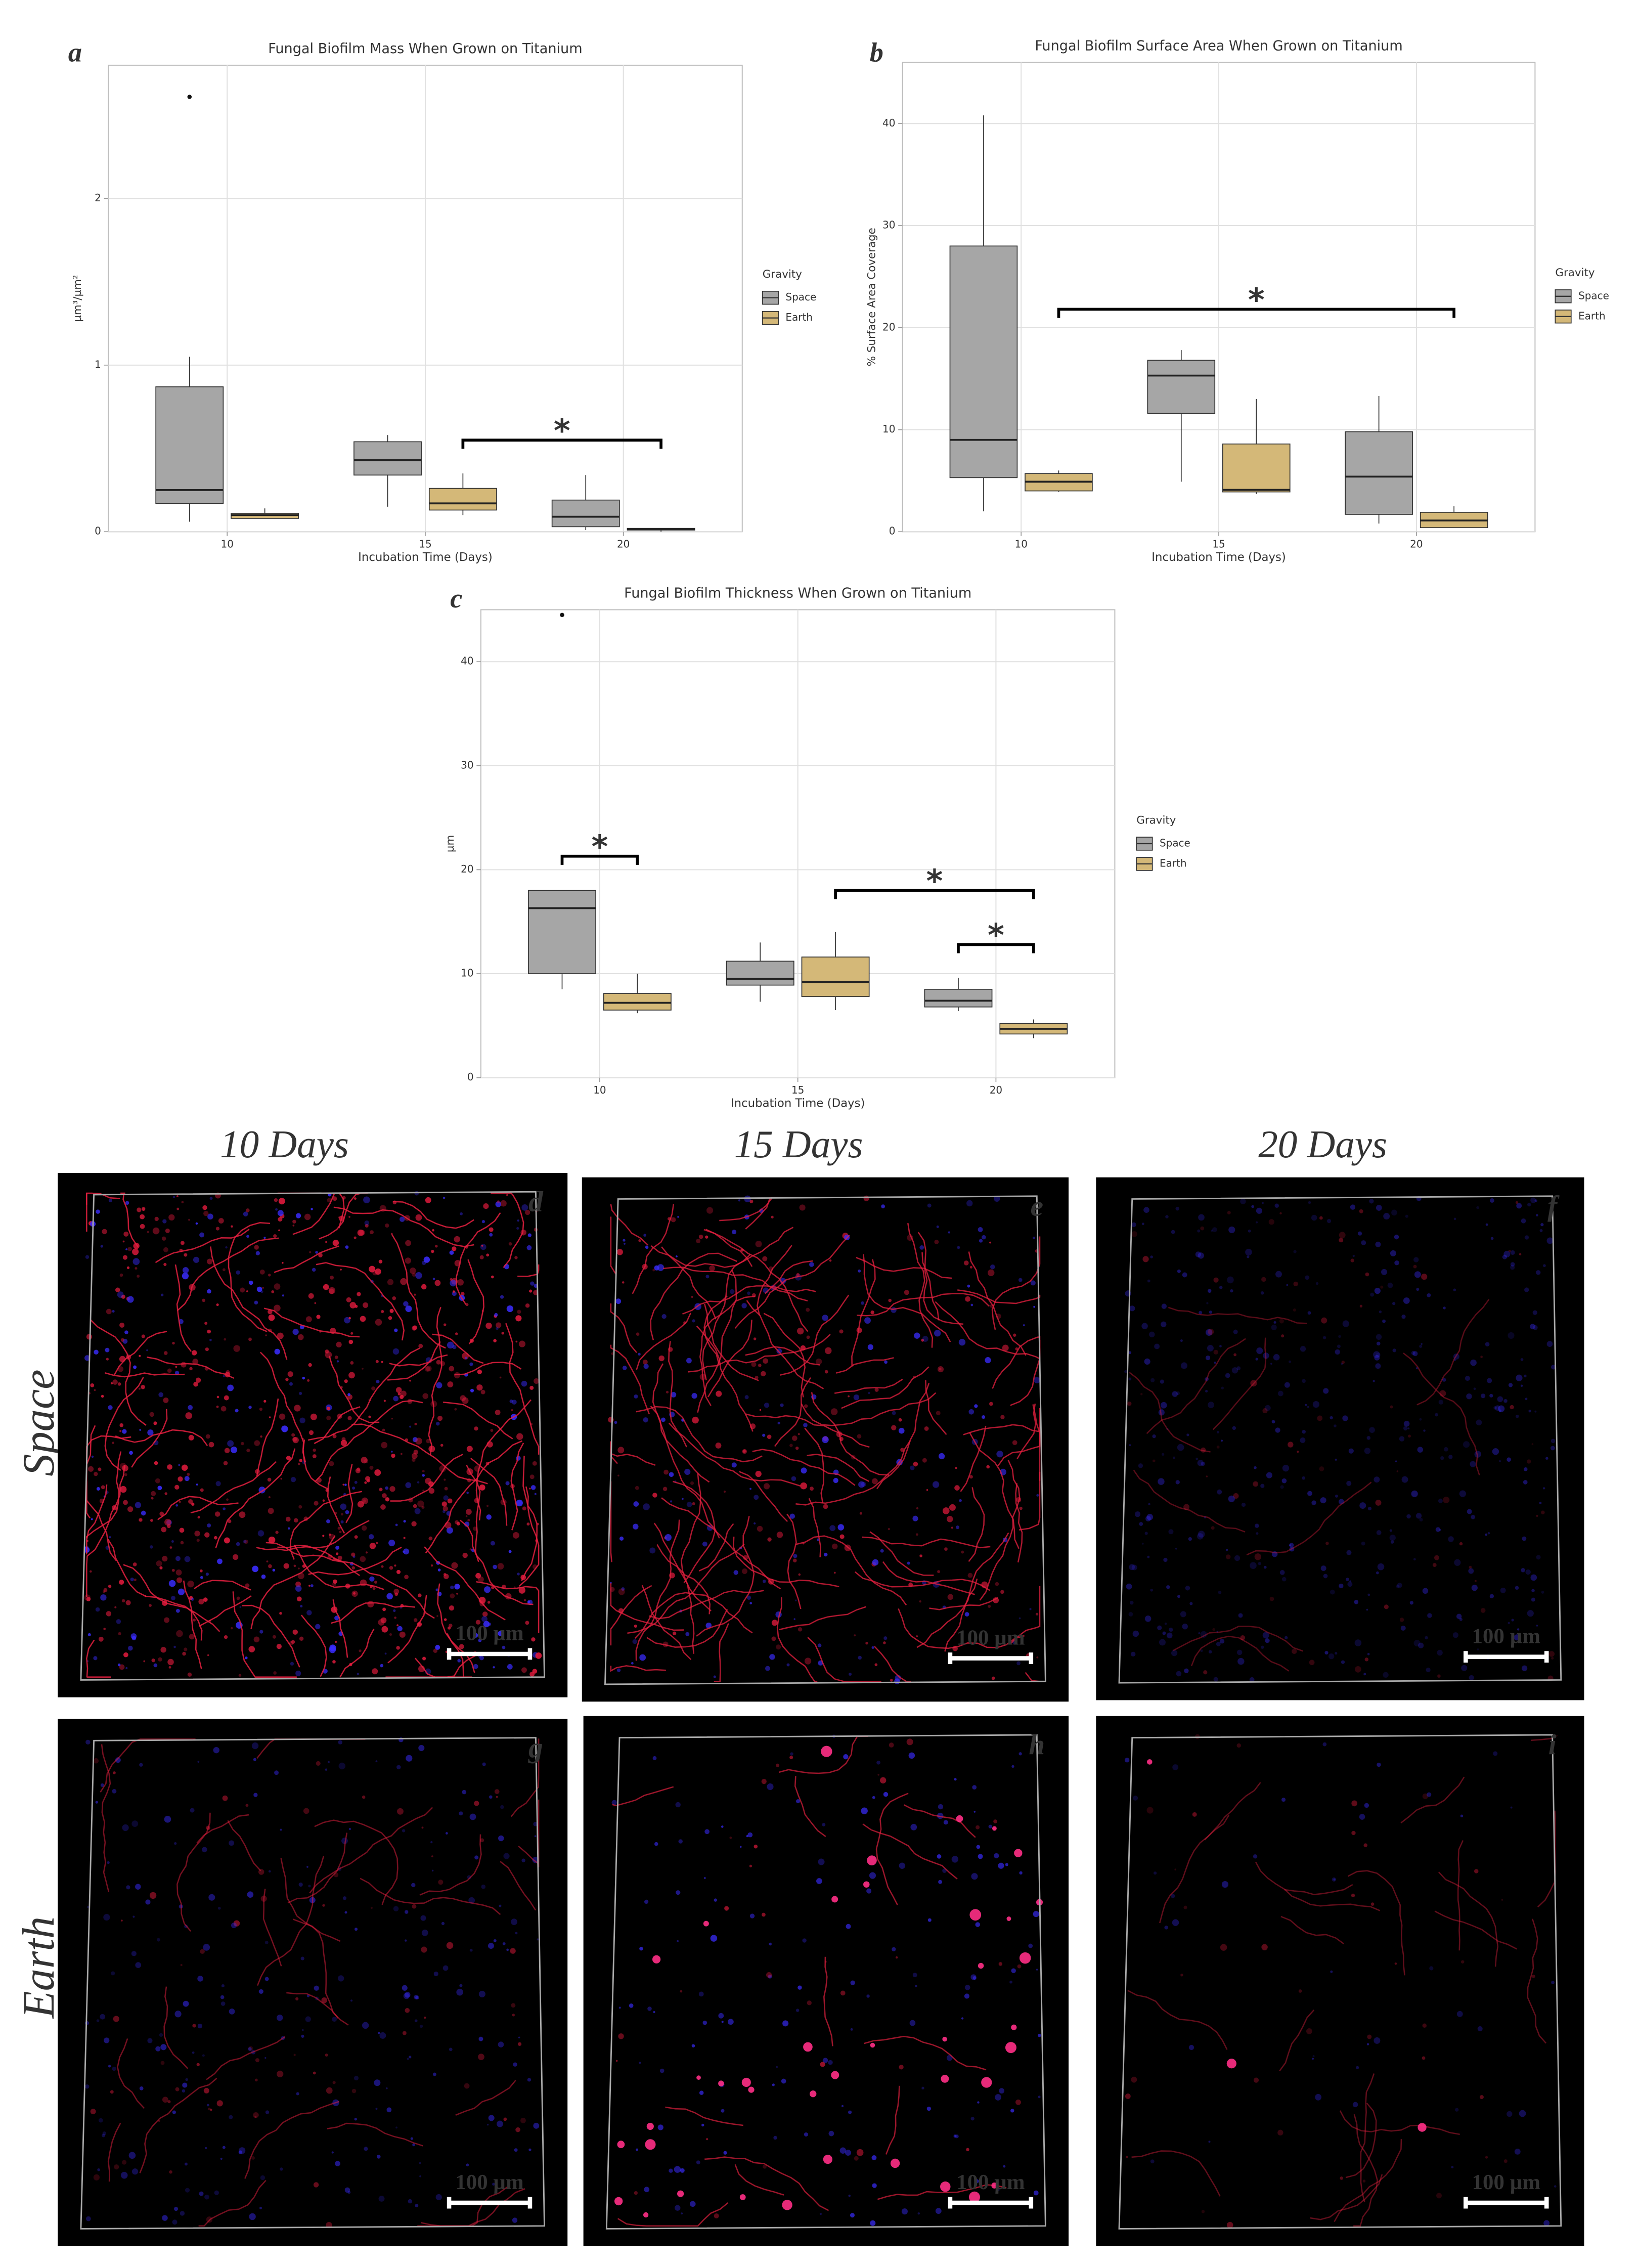 The width and height of the screenshot is (1639, 2268). What do you see at coordinates (189, 97) in the screenshot?
I see `outlier` at bounding box center [189, 97].